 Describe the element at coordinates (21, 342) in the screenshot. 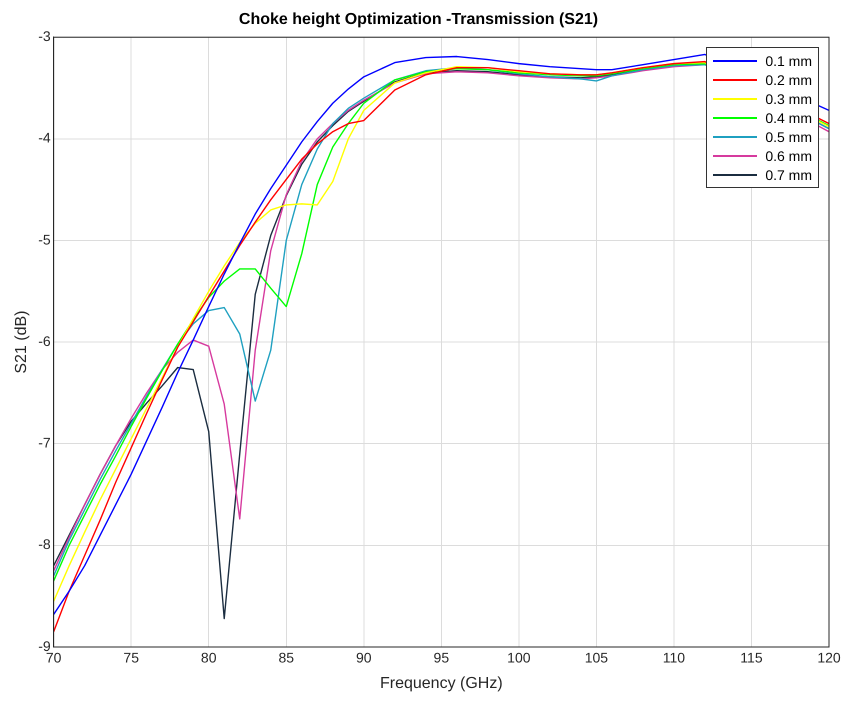

I see `y-axis-title: S21 (dB)` at that location.